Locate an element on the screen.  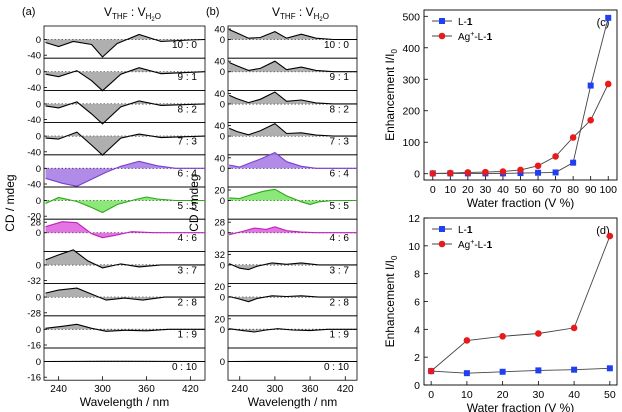
header-v: V is located at coordinates (108, 12).